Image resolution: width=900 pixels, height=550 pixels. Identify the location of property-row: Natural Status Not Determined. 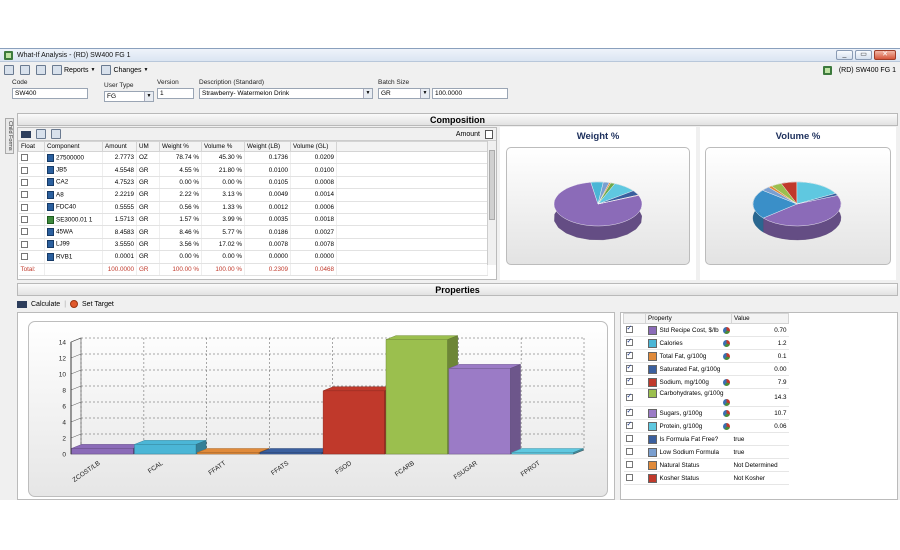
(706, 465).